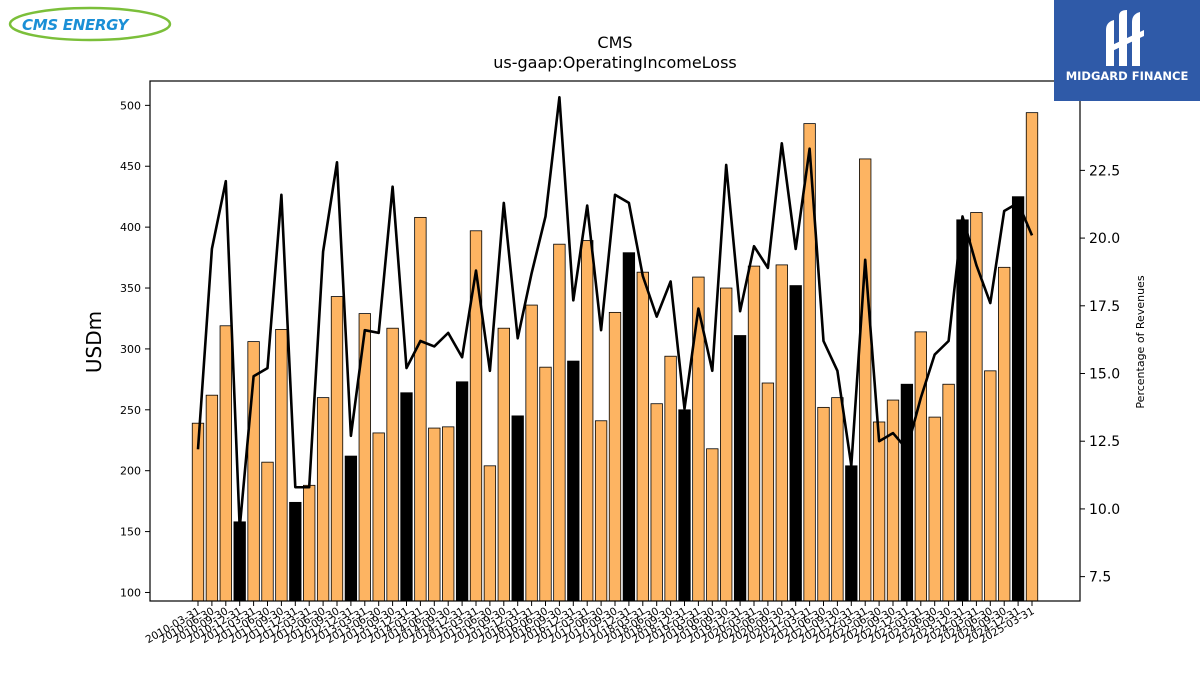 This screenshot has width=1200, height=675. I want to click on y-tick-label: 350, so click(130, 288).